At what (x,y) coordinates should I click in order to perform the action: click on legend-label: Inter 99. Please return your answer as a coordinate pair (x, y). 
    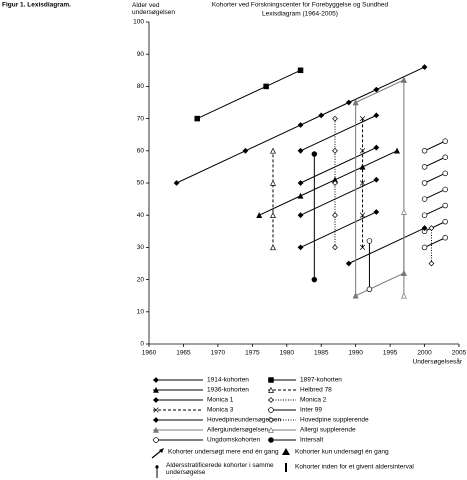
    Looking at the image, I should click on (311, 410).